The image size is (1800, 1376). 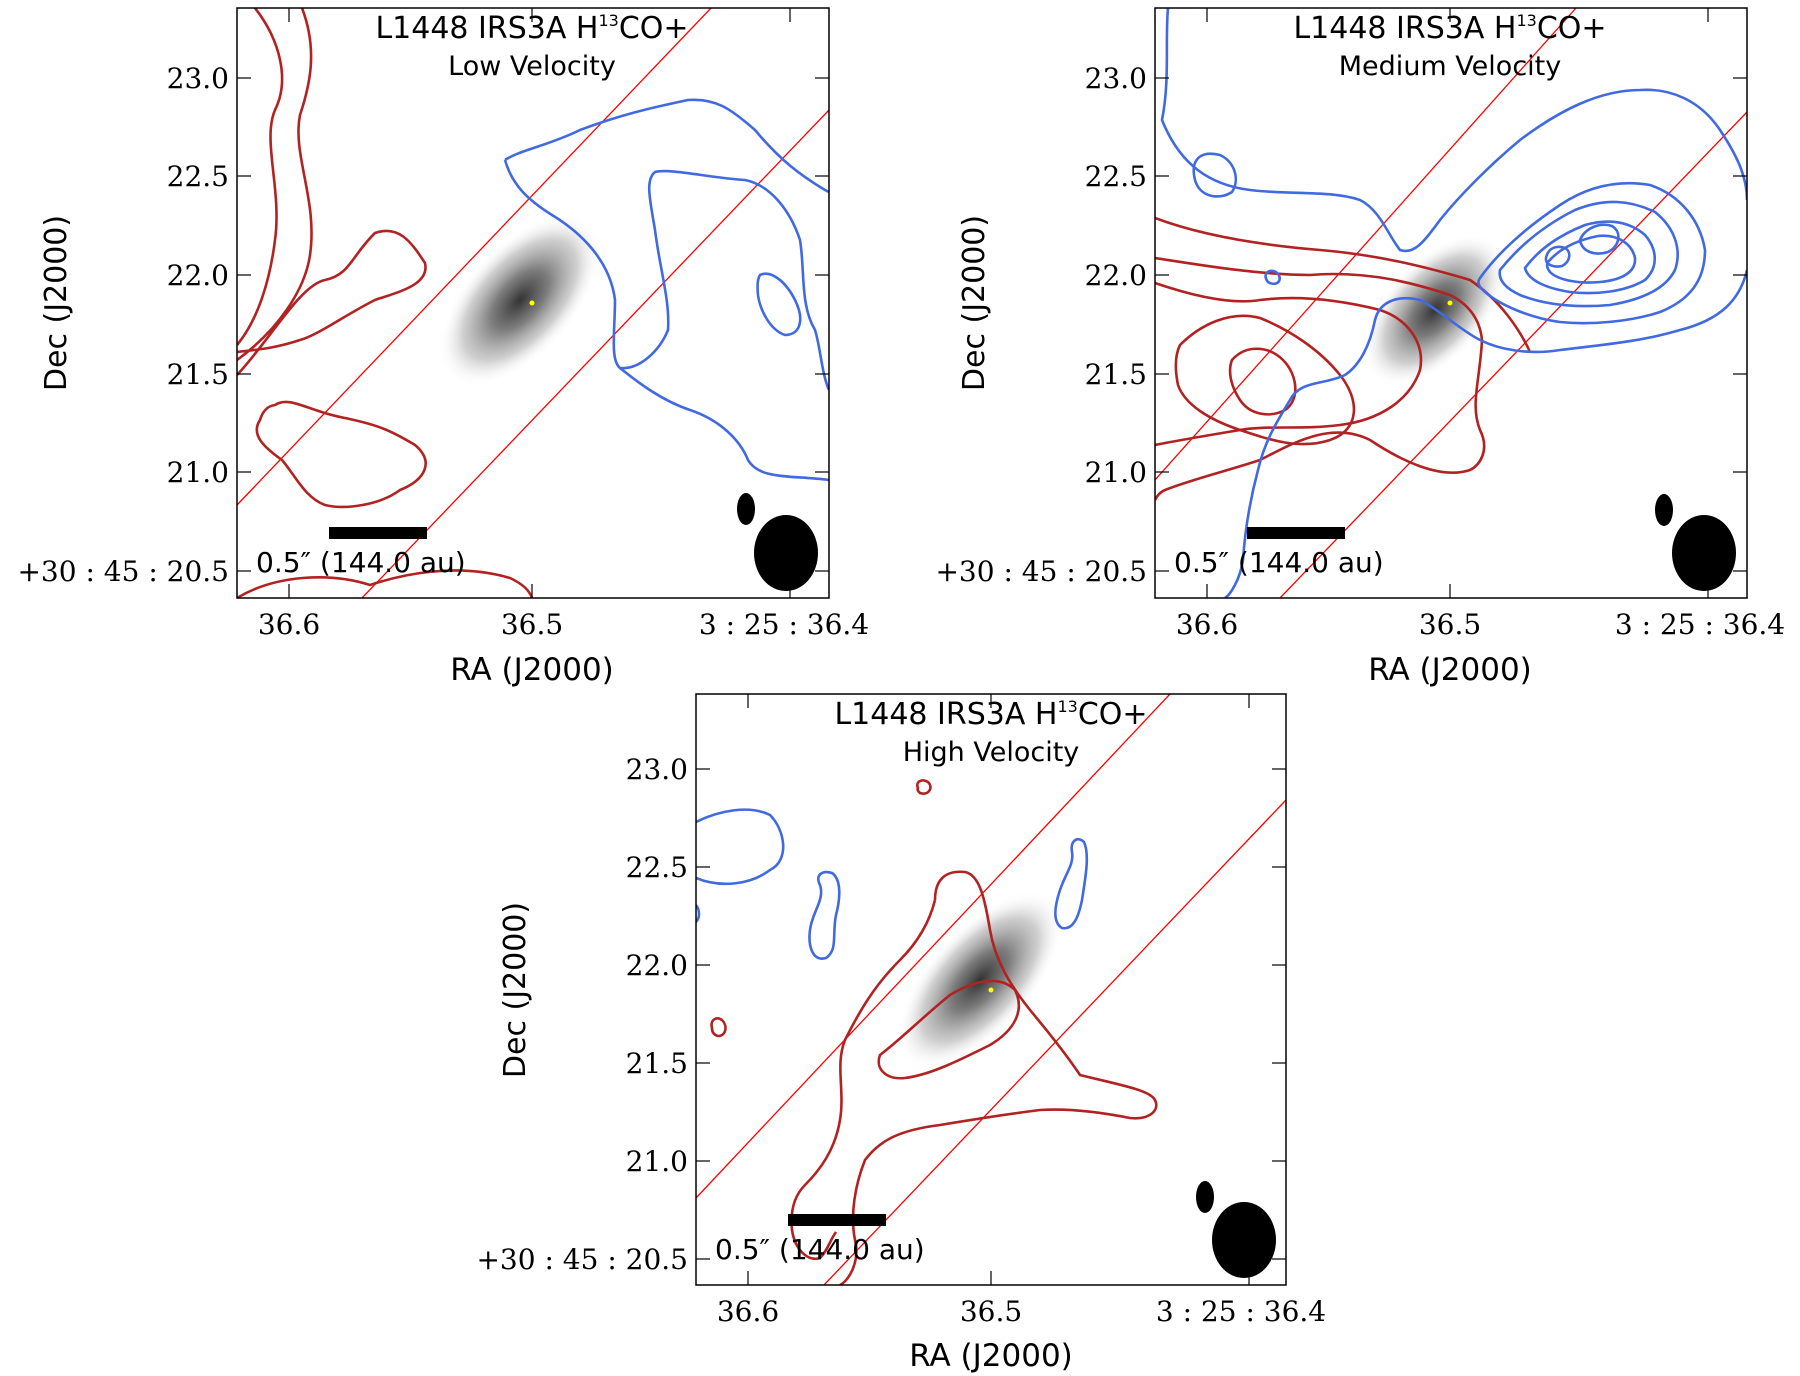 I want to click on plot-area-low, so click(x=533, y=303).